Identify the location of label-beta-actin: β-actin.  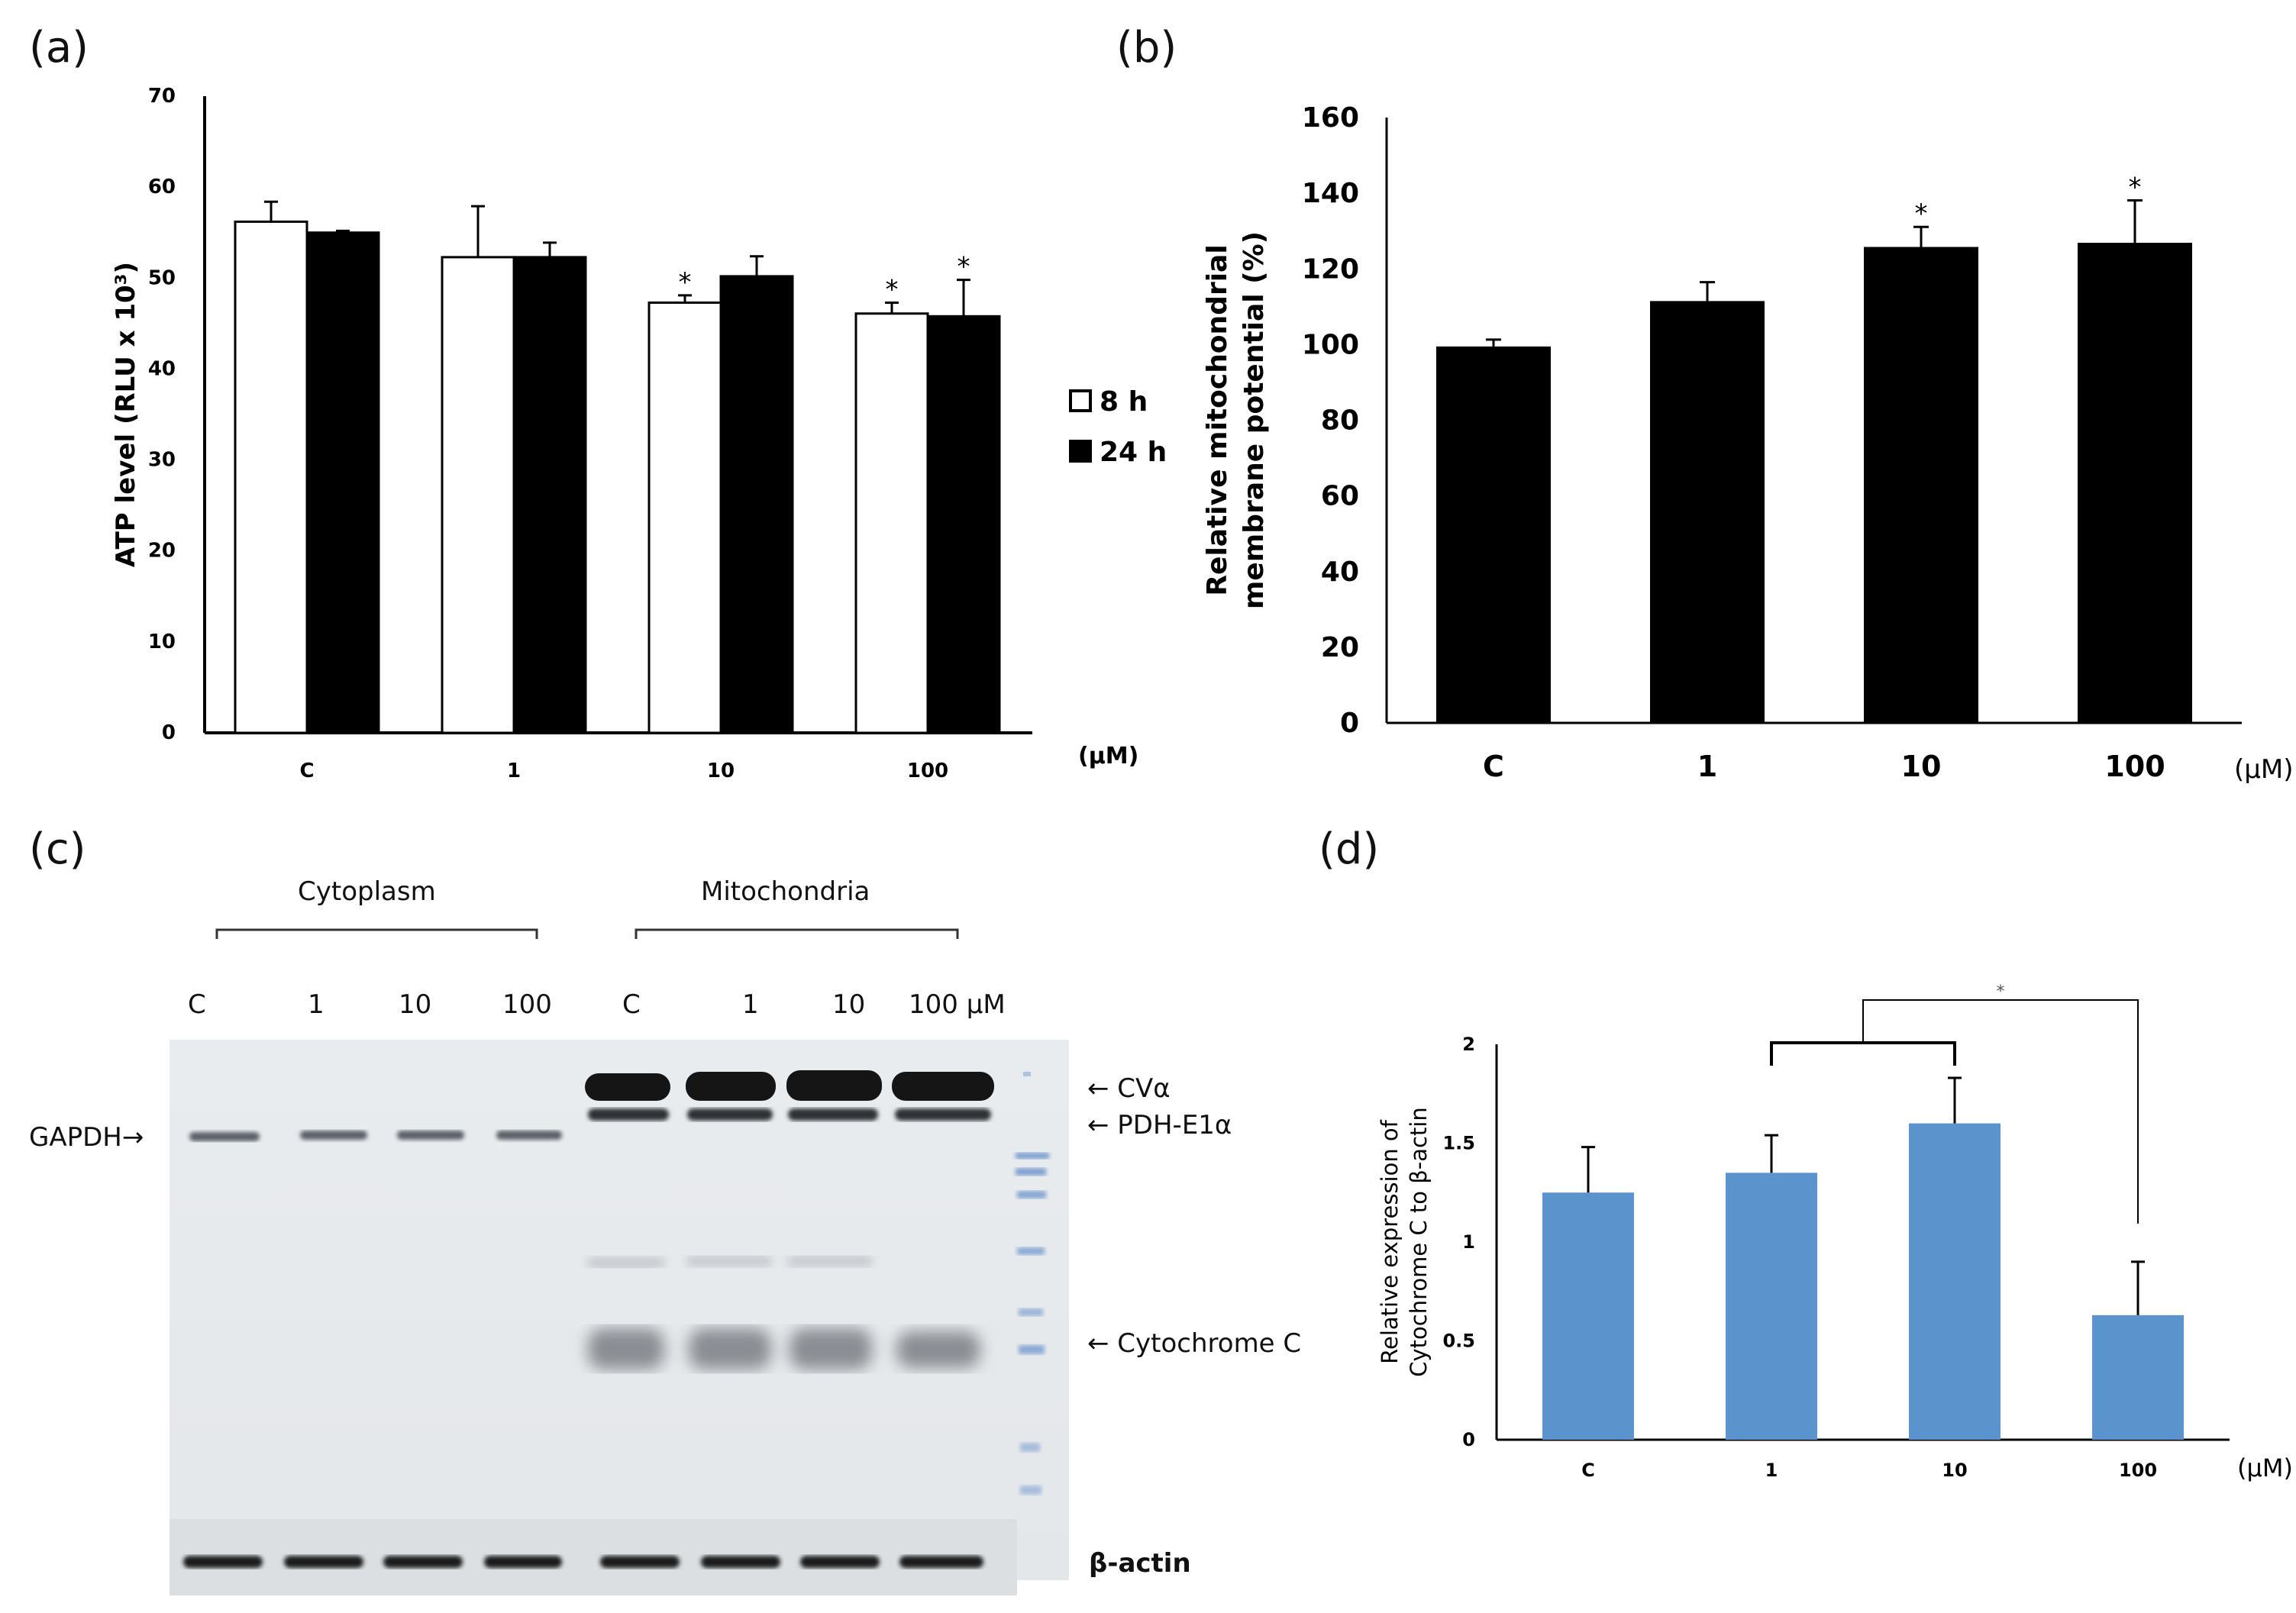
(1140, 1563).